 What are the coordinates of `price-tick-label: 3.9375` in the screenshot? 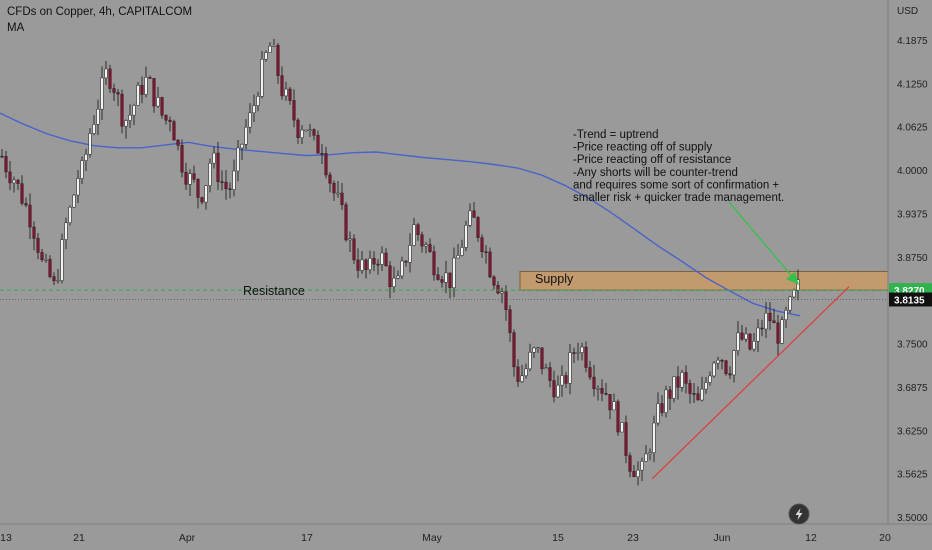 It's located at (912, 214).